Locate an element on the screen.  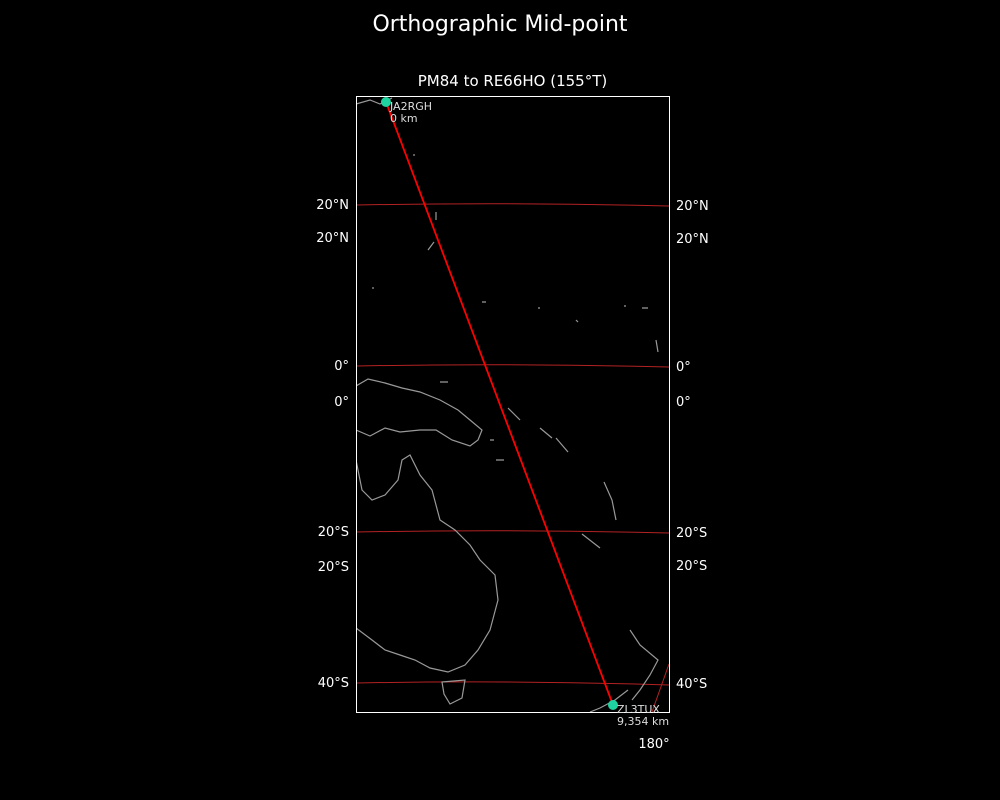
new-zealand-south is located at coordinates (609, 700).